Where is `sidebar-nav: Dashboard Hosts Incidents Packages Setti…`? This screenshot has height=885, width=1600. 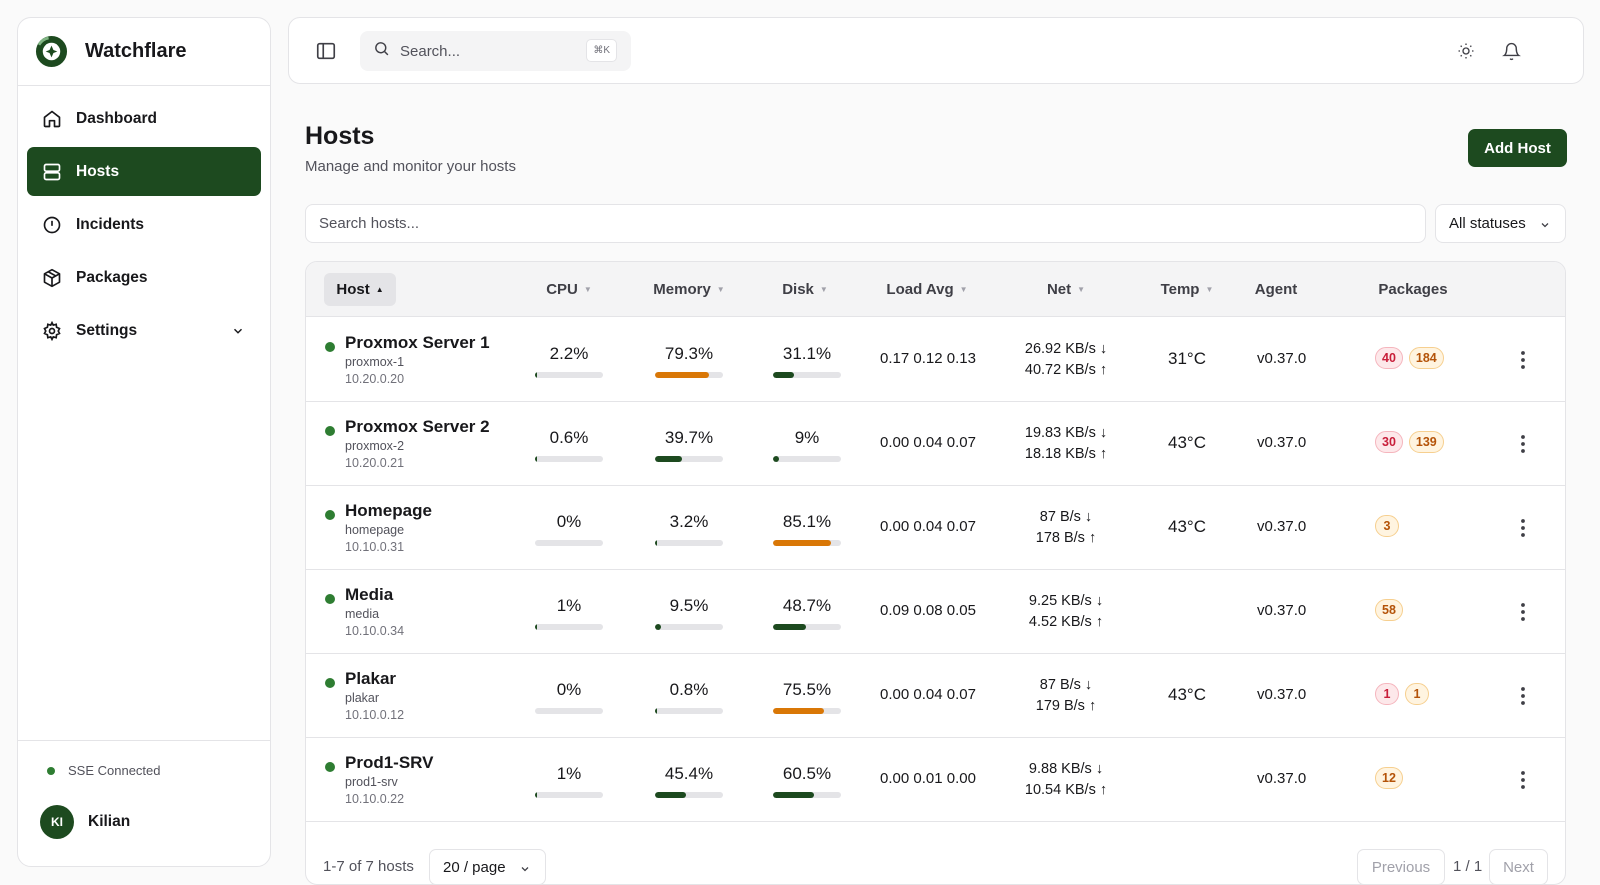 sidebar-nav: Dashboard Hosts Incidents Packages Setti… is located at coordinates (144, 226).